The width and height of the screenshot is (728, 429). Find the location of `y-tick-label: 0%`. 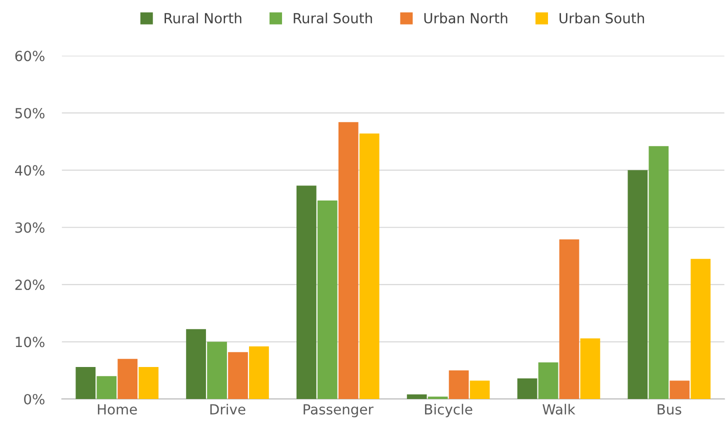

y-tick-label: 0% is located at coordinates (34, 399).